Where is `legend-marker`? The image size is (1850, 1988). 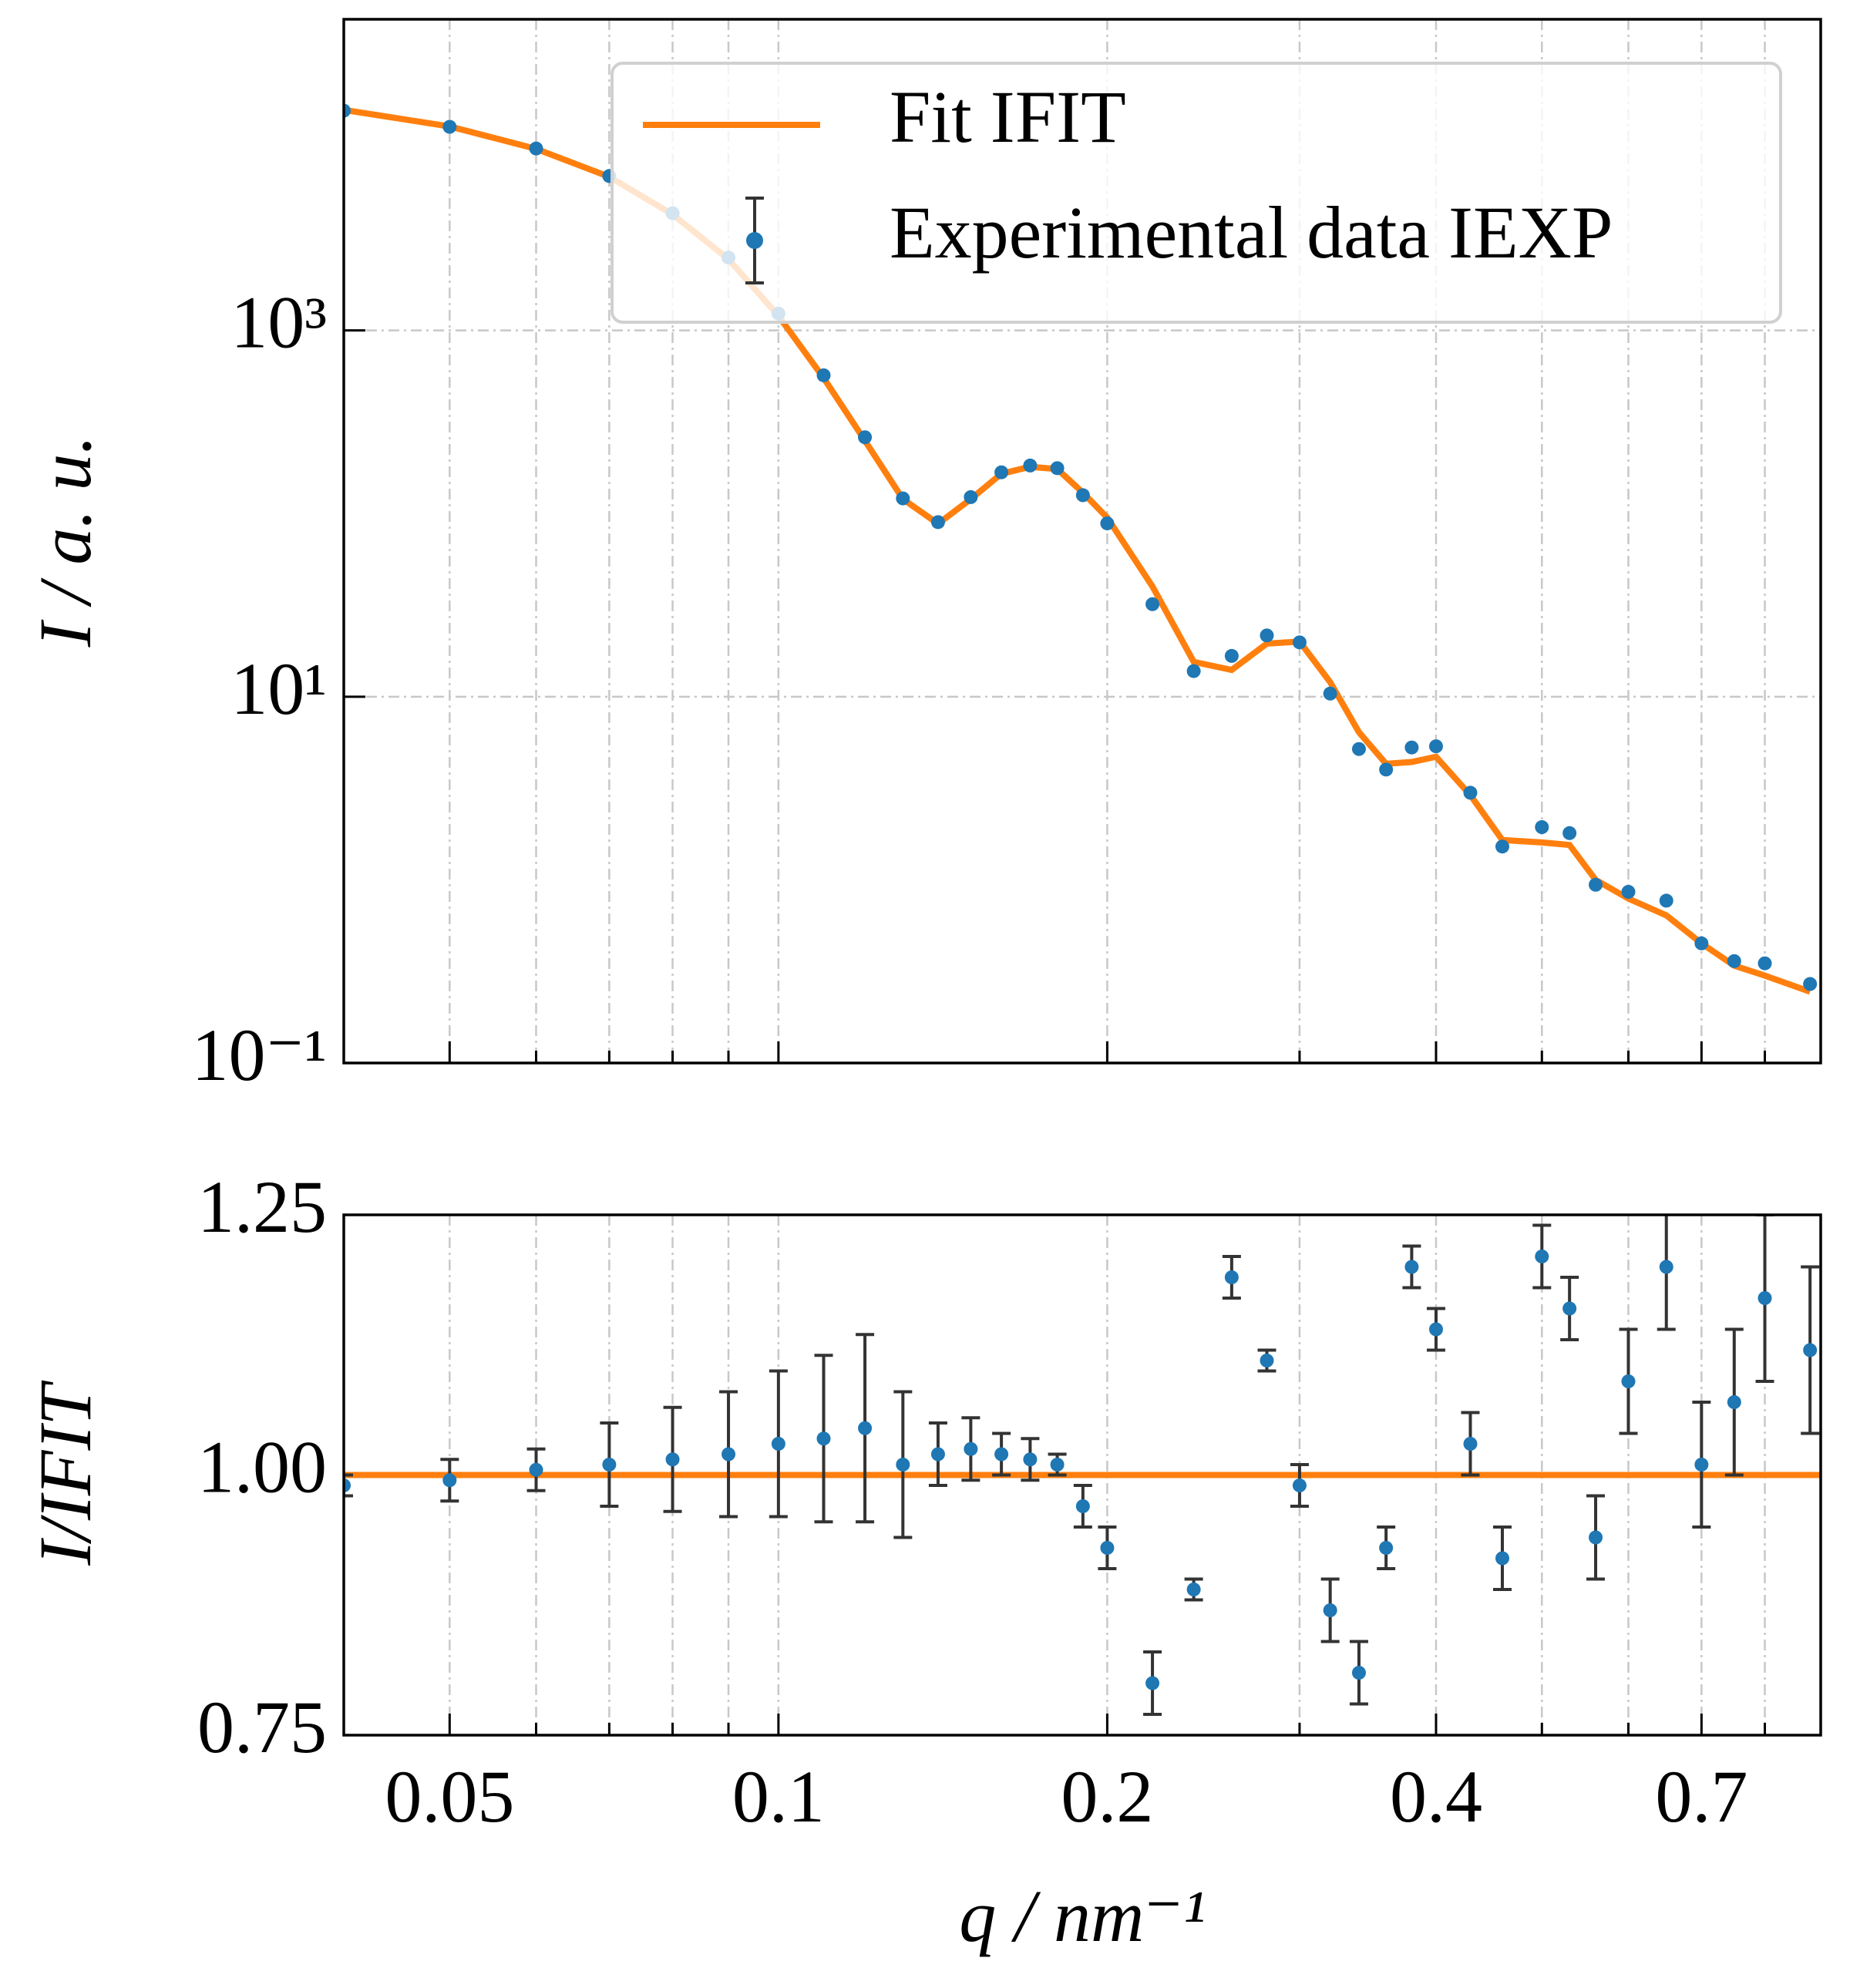
legend-marker is located at coordinates (754, 240).